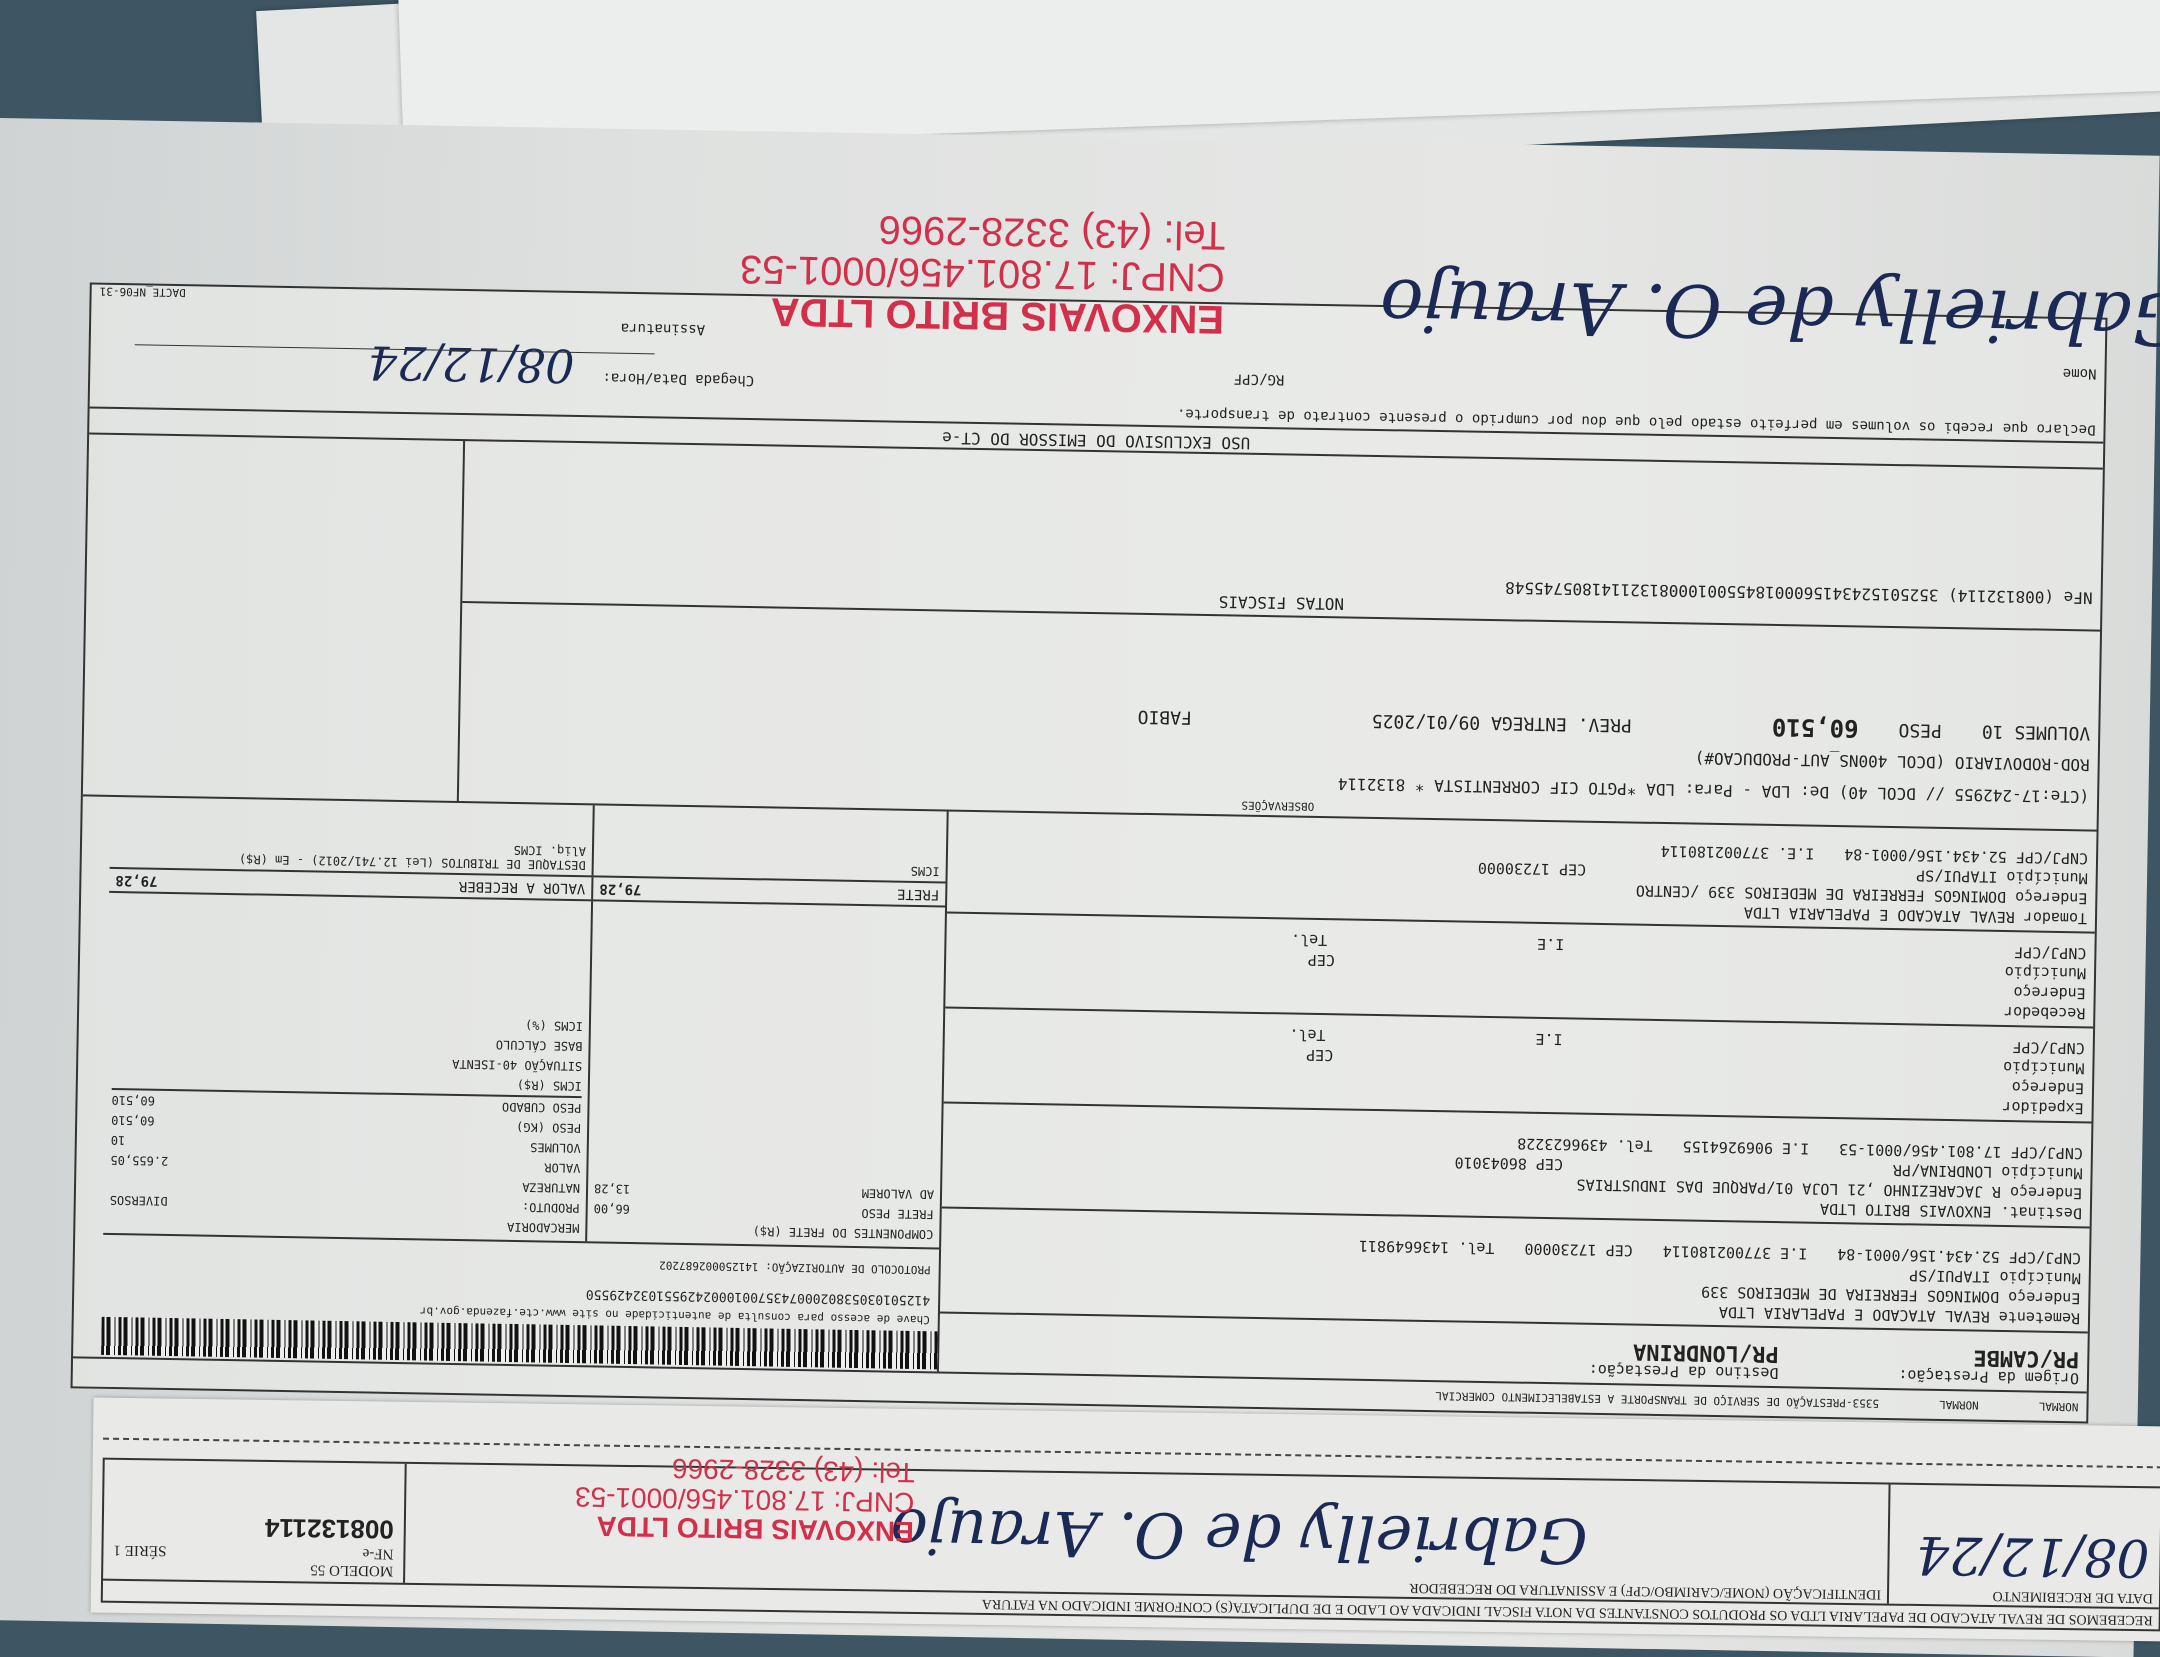  What do you see at coordinates (1165, 716) in the screenshot?
I see `fabio: FABIO` at bounding box center [1165, 716].